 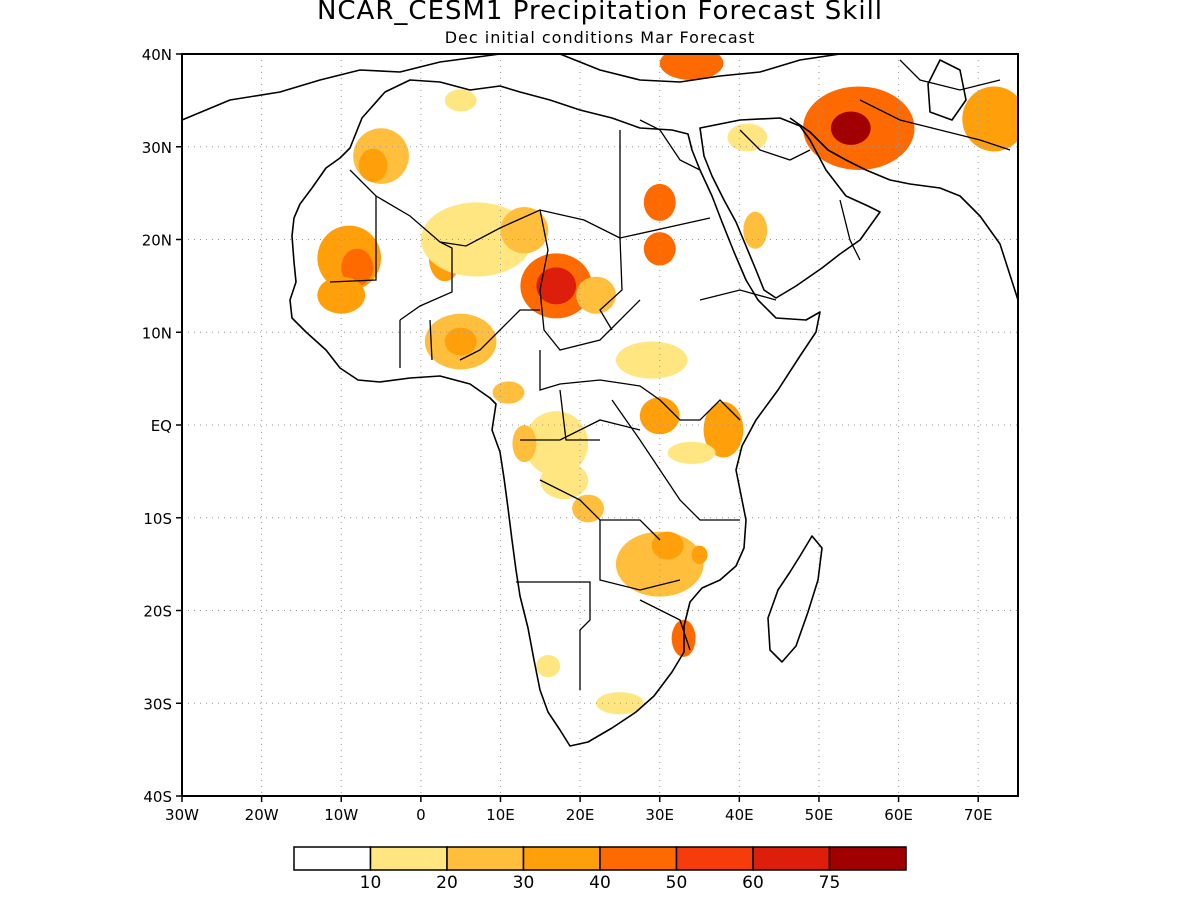 I want to click on colorbar-label: 40, so click(x=600, y=883).